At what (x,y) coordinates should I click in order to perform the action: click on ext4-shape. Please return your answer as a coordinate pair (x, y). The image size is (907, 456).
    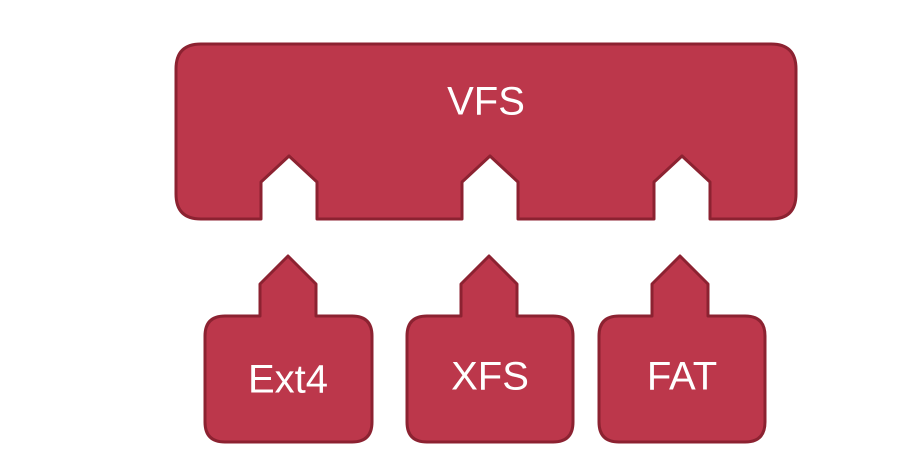
    Looking at the image, I should click on (288, 349).